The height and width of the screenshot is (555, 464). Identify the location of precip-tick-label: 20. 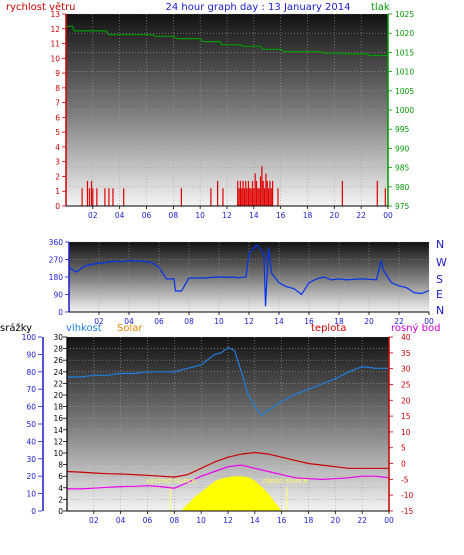
(31, 476).